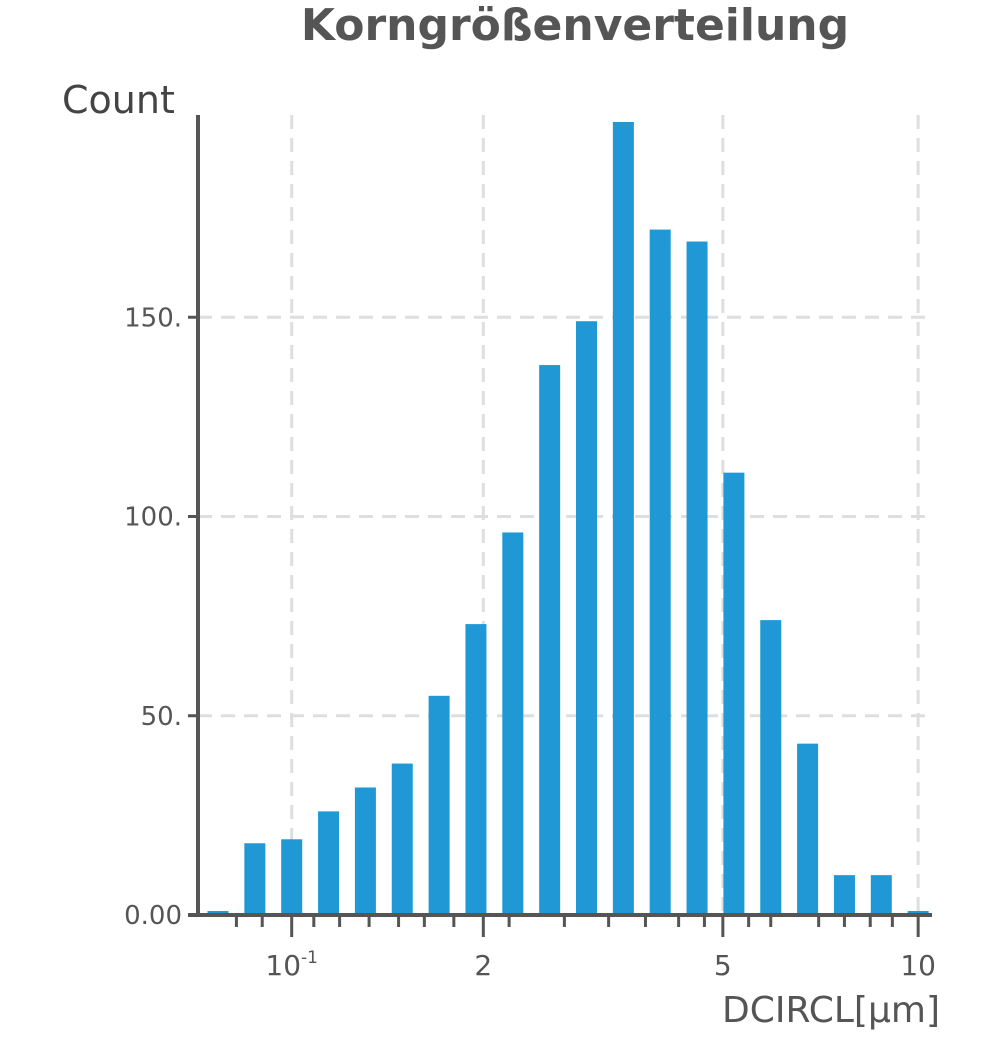 This screenshot has height=1038, width=1000. What do you see at coordinates (831, 1010) in the screenshot?
I see `x-axis-label: DCIRCL[μm]` at bounding box center [831, 1010].